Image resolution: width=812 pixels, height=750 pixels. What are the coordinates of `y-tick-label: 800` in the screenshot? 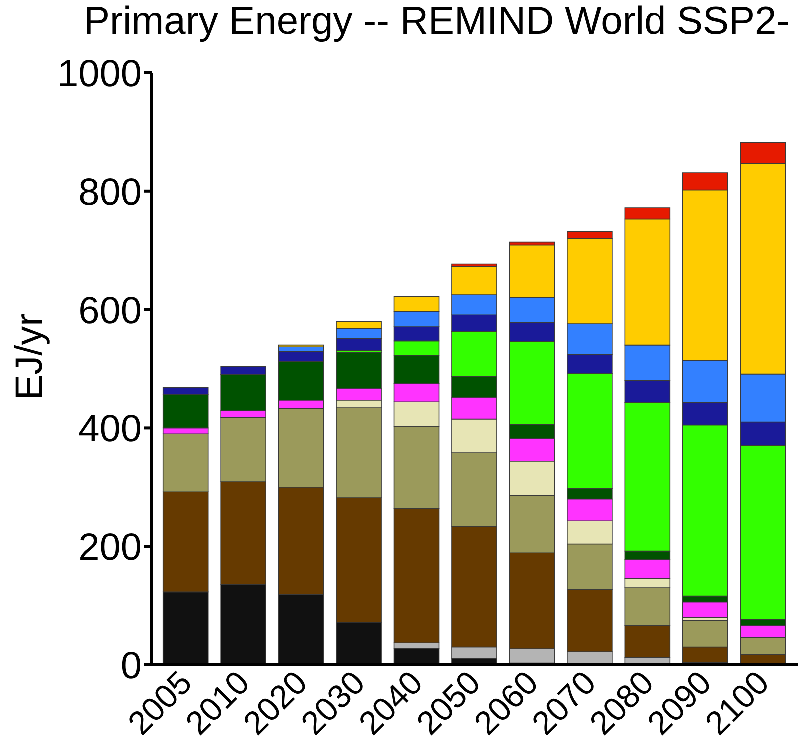 It's located at (110, 193).